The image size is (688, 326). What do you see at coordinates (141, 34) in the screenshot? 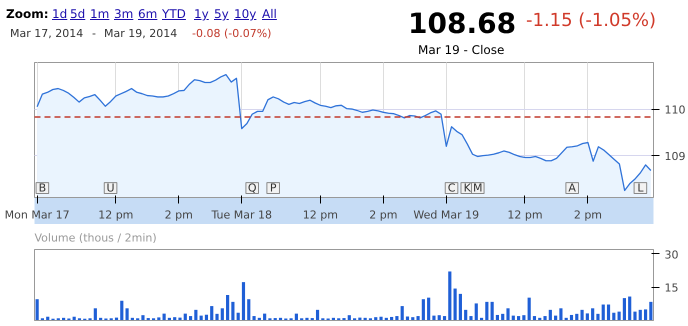
I see `text: Mar 19, 2014` at bounding box center [141, 34].